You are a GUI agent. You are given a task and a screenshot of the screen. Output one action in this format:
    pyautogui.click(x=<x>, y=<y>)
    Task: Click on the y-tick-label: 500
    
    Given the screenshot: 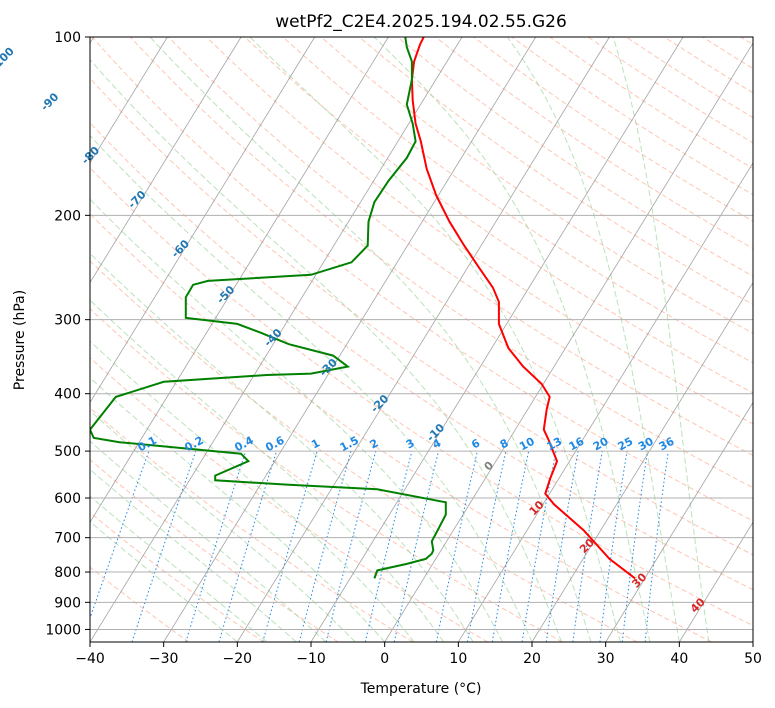 What is the action you would take?
    pyautogui.click(x=67, y=452)
    